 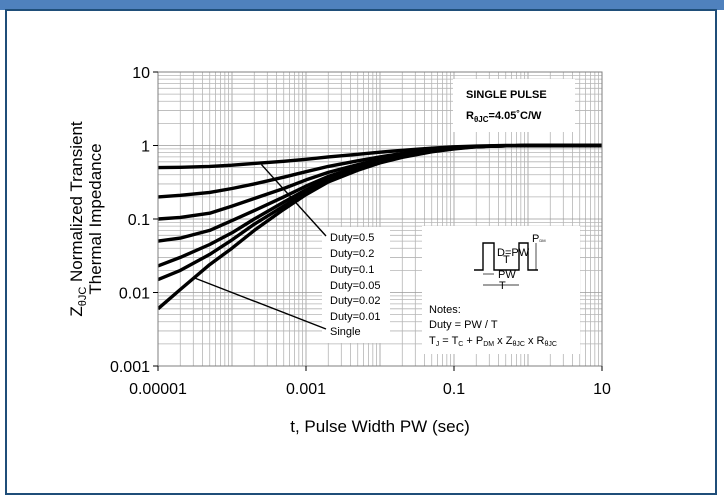 I want to click on rth-label: RθJC=4.05˚C/W, so click(x=504, y=117).